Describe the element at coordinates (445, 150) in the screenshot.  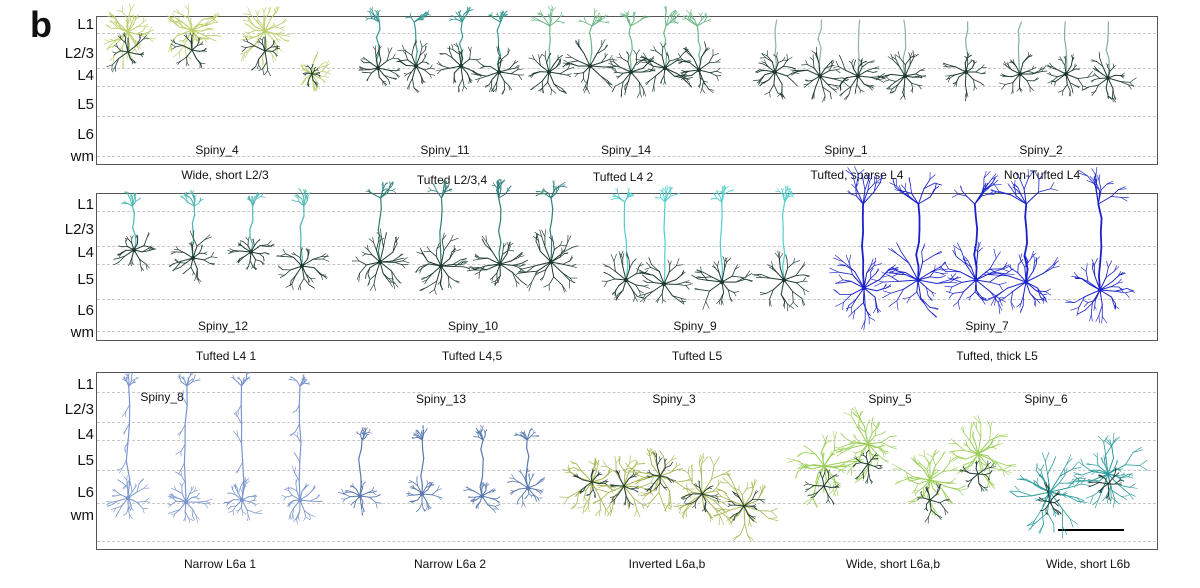
I see `cell-name: Spiny_11` at that location.